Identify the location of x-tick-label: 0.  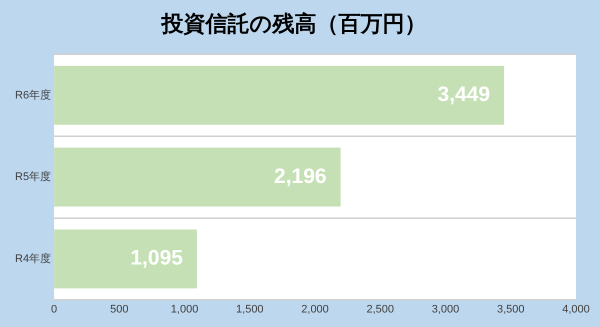
(54, 309).